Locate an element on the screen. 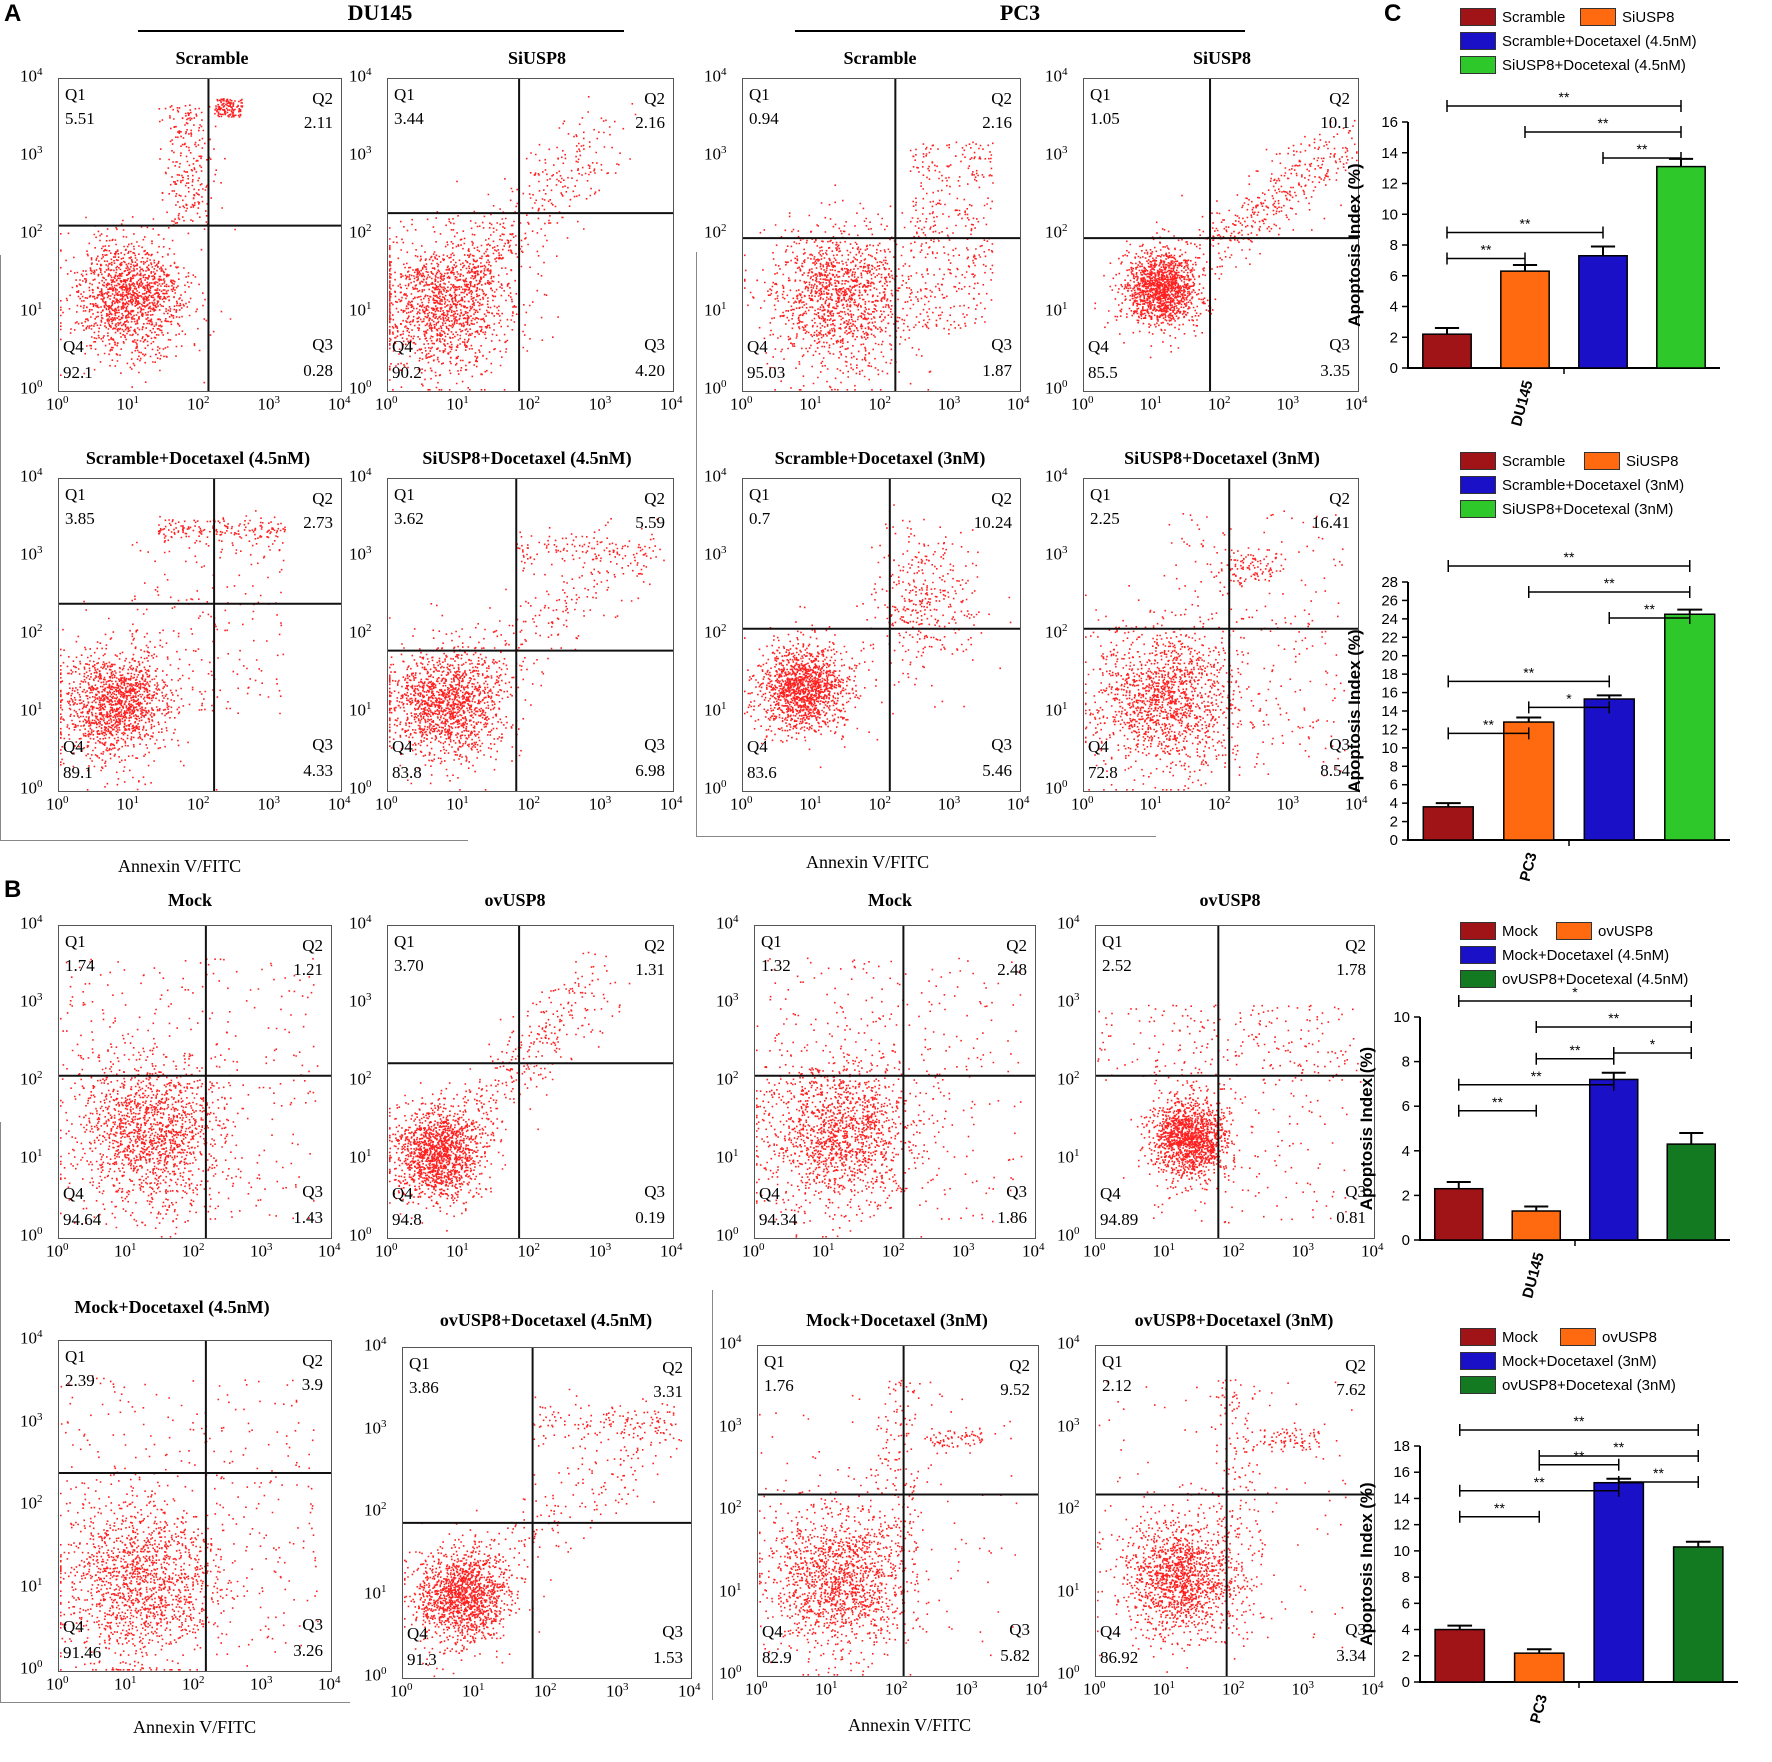  flow-cytometry-plot: Q1 2.12 Q2 7.62 Q3 3.34 Q4 86.92 is located at coordinates (1235, 1511).